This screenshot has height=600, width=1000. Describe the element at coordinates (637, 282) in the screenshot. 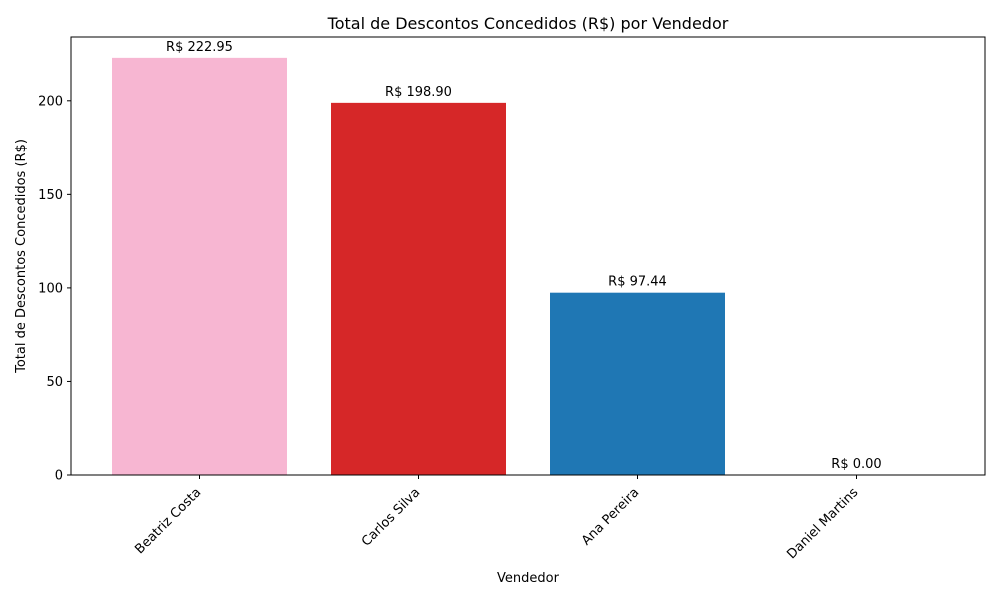

I see `data-label: R$ 97.44` at that location.